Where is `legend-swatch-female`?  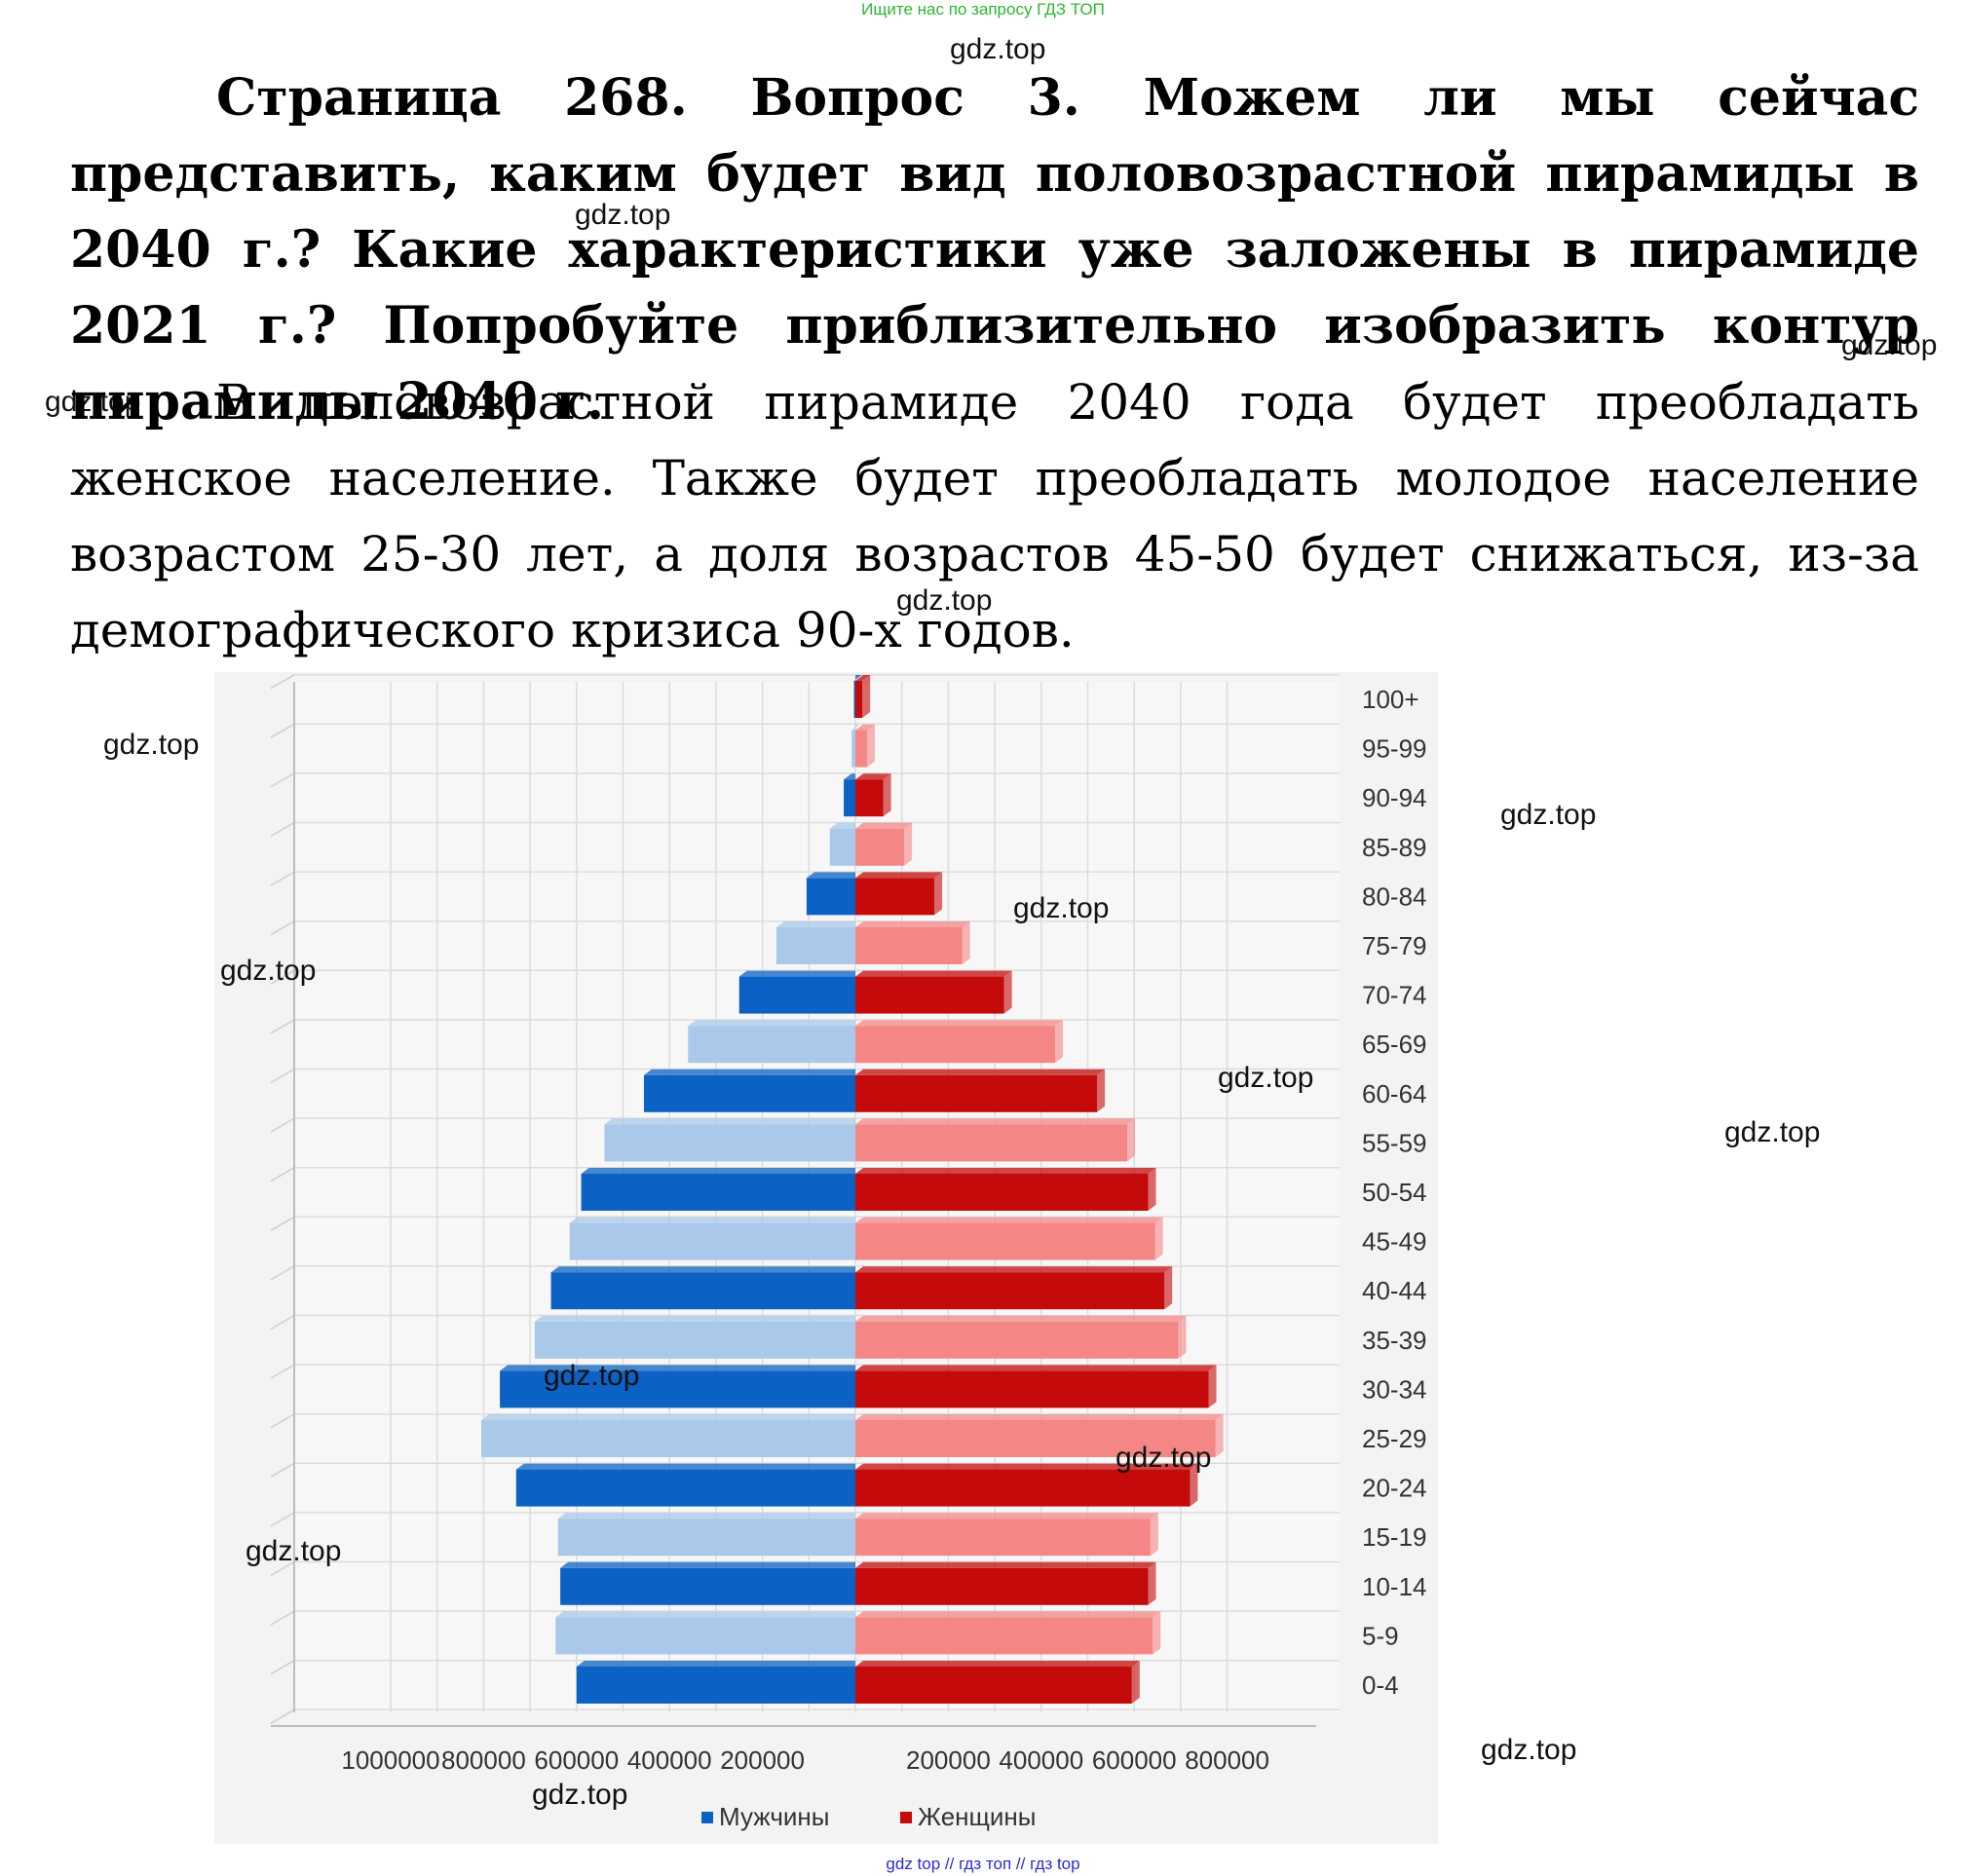 legend-swatch-female is located at coordinates (906, 1818).